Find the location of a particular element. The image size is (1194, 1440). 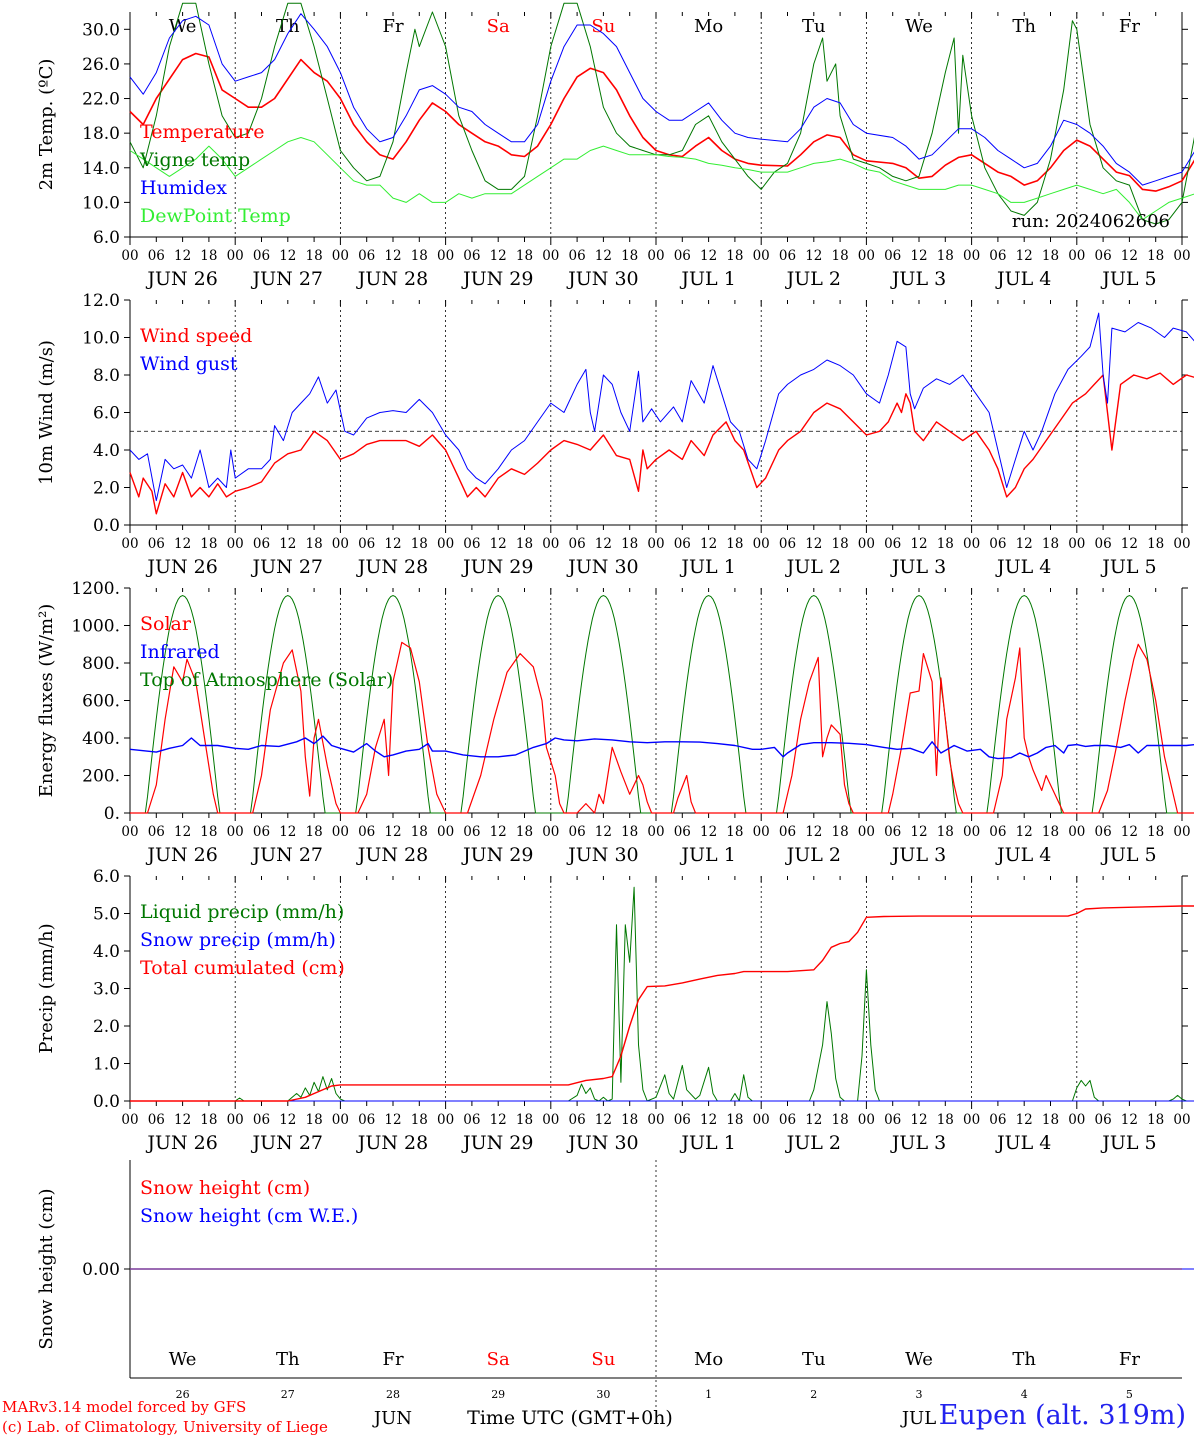

weekday-label: Tu is located at coordinates (814, 26).